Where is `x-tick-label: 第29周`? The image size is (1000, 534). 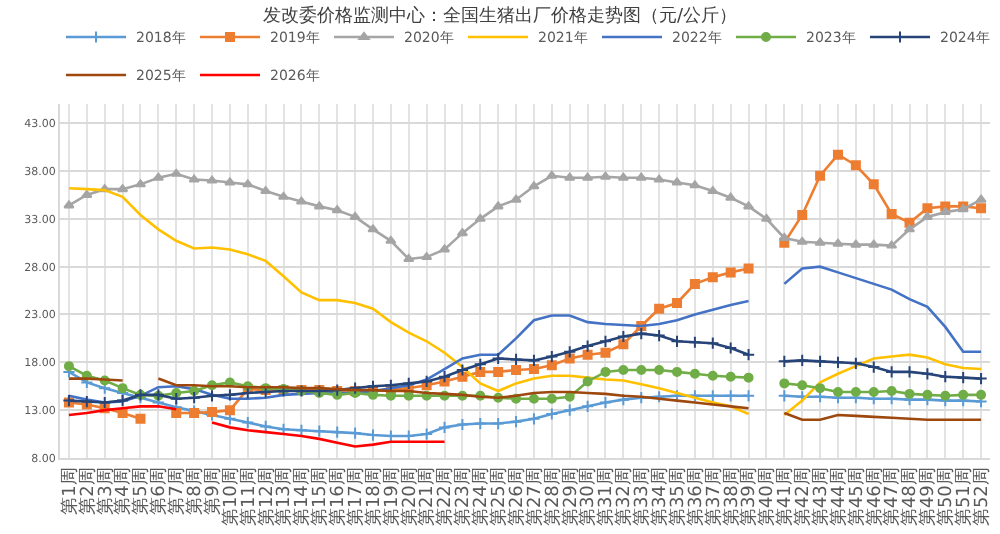 x-tick-label: 第29周 is located at coordinates (570, 497).